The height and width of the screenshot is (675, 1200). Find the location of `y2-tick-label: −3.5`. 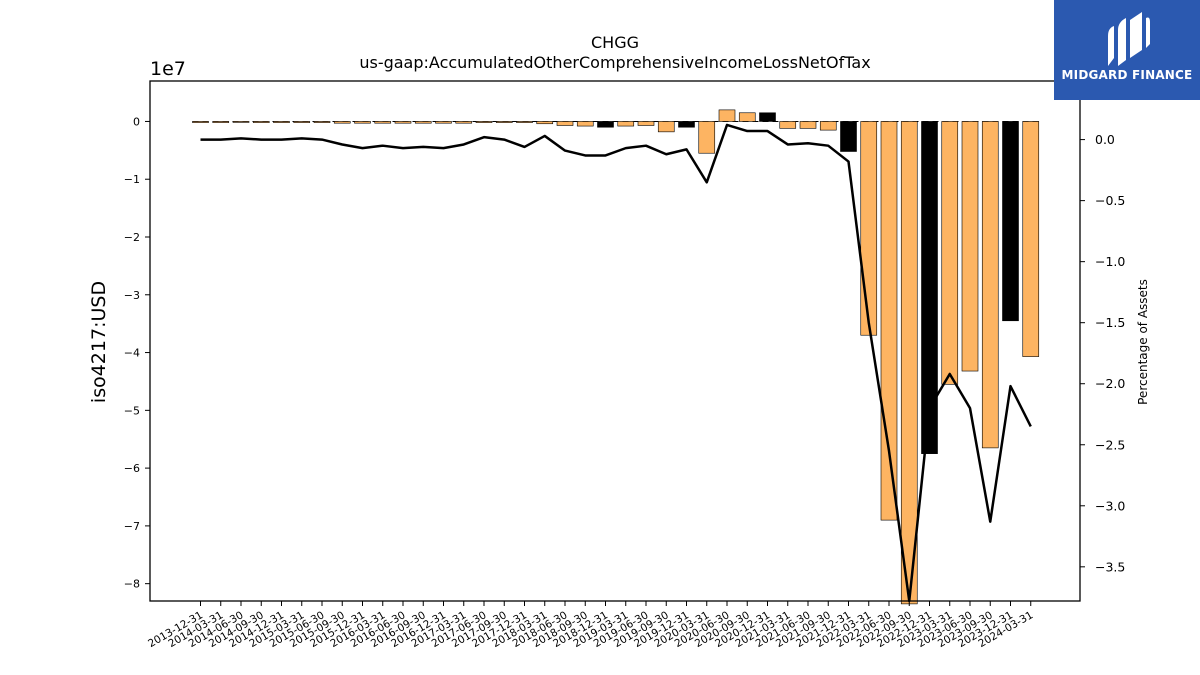

y2-tick-label: −3.5 is located at coordinates (1110, 566).